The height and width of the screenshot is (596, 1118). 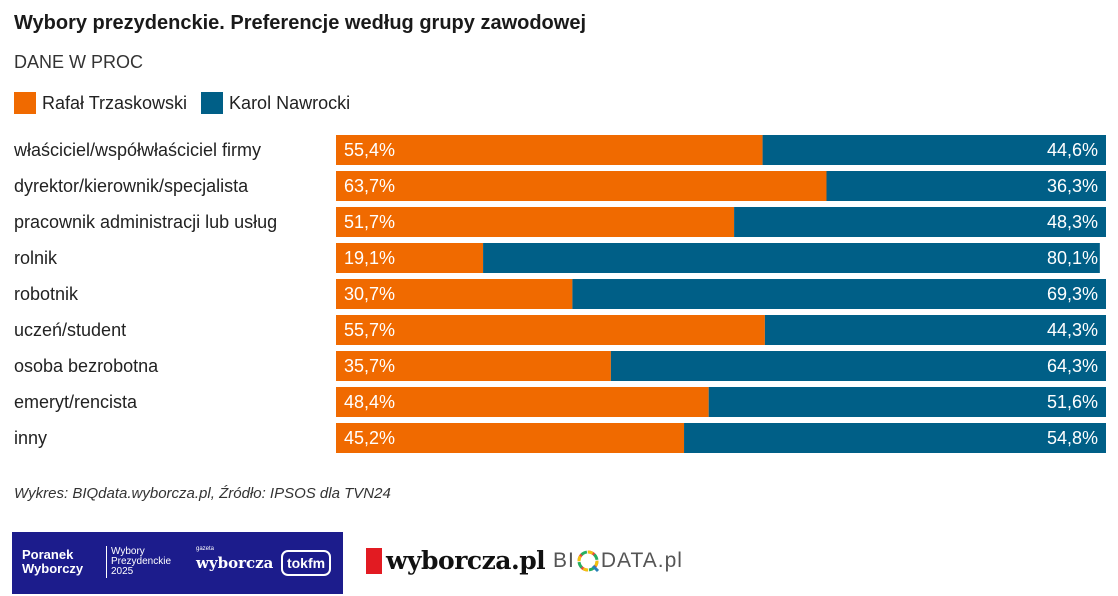 What do you see at coordinates (76, 402) in the screenshot?
I see `category-label: emeryt/rencista` at bounding box center [76, 402].